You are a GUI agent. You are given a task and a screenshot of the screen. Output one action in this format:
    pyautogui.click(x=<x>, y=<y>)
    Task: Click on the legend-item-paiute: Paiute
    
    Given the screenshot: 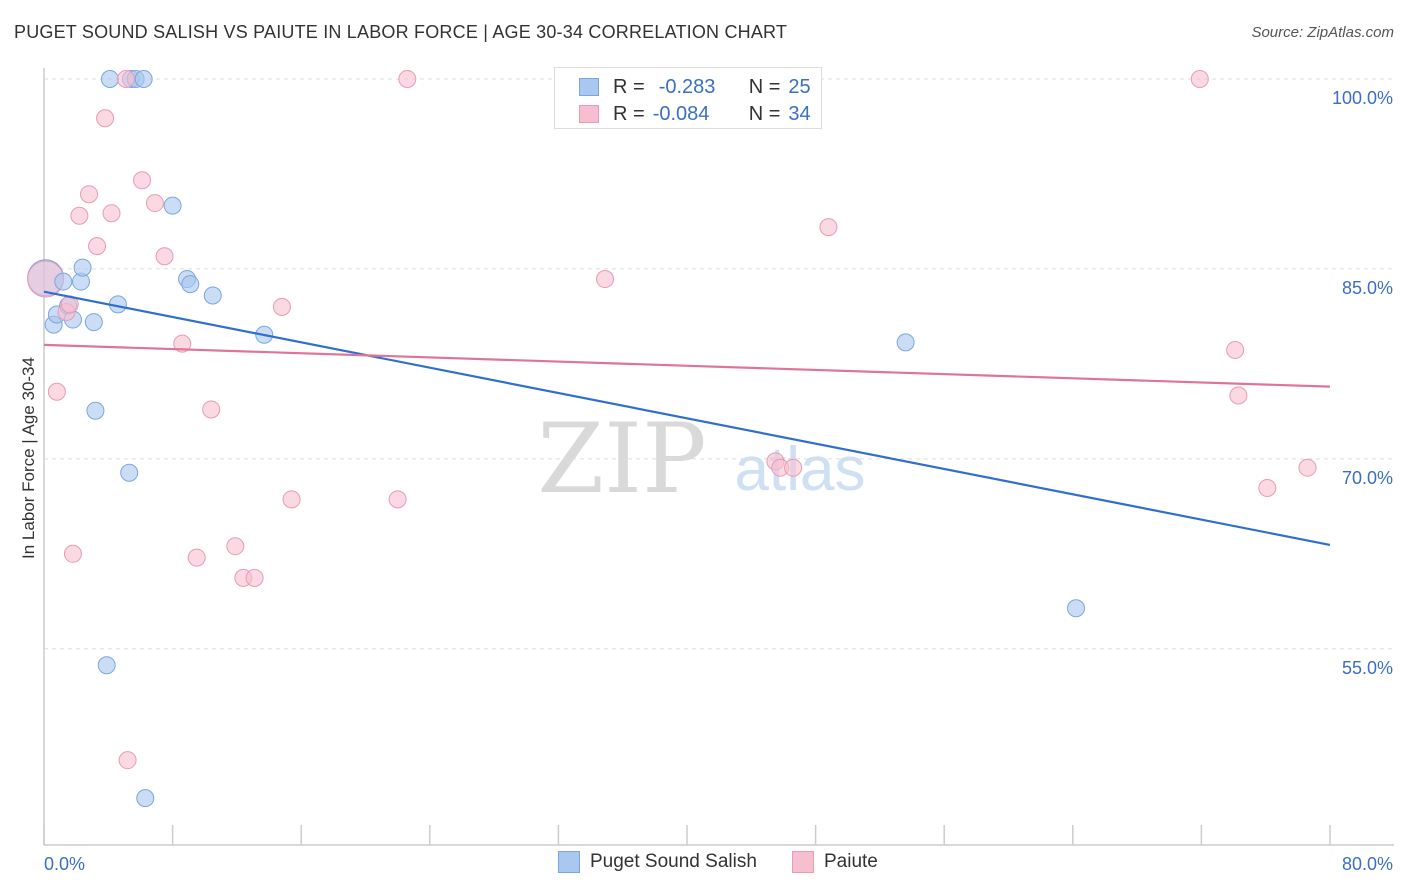 What is the action you would take?
    pyautogui.click(x=835, y=862)
    